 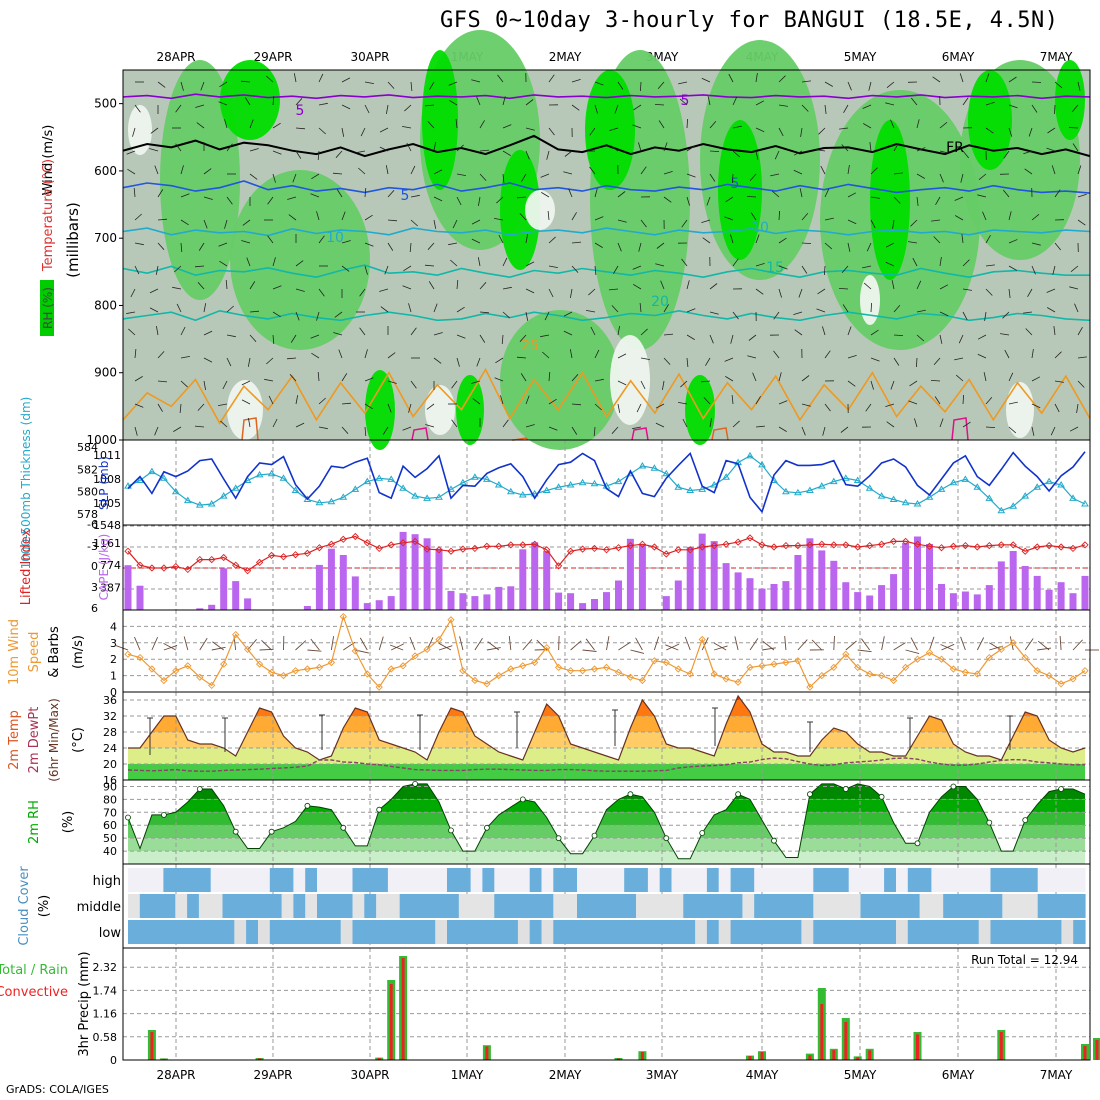 I want to click on wind-panel-frame, so click(x=606, y=651).